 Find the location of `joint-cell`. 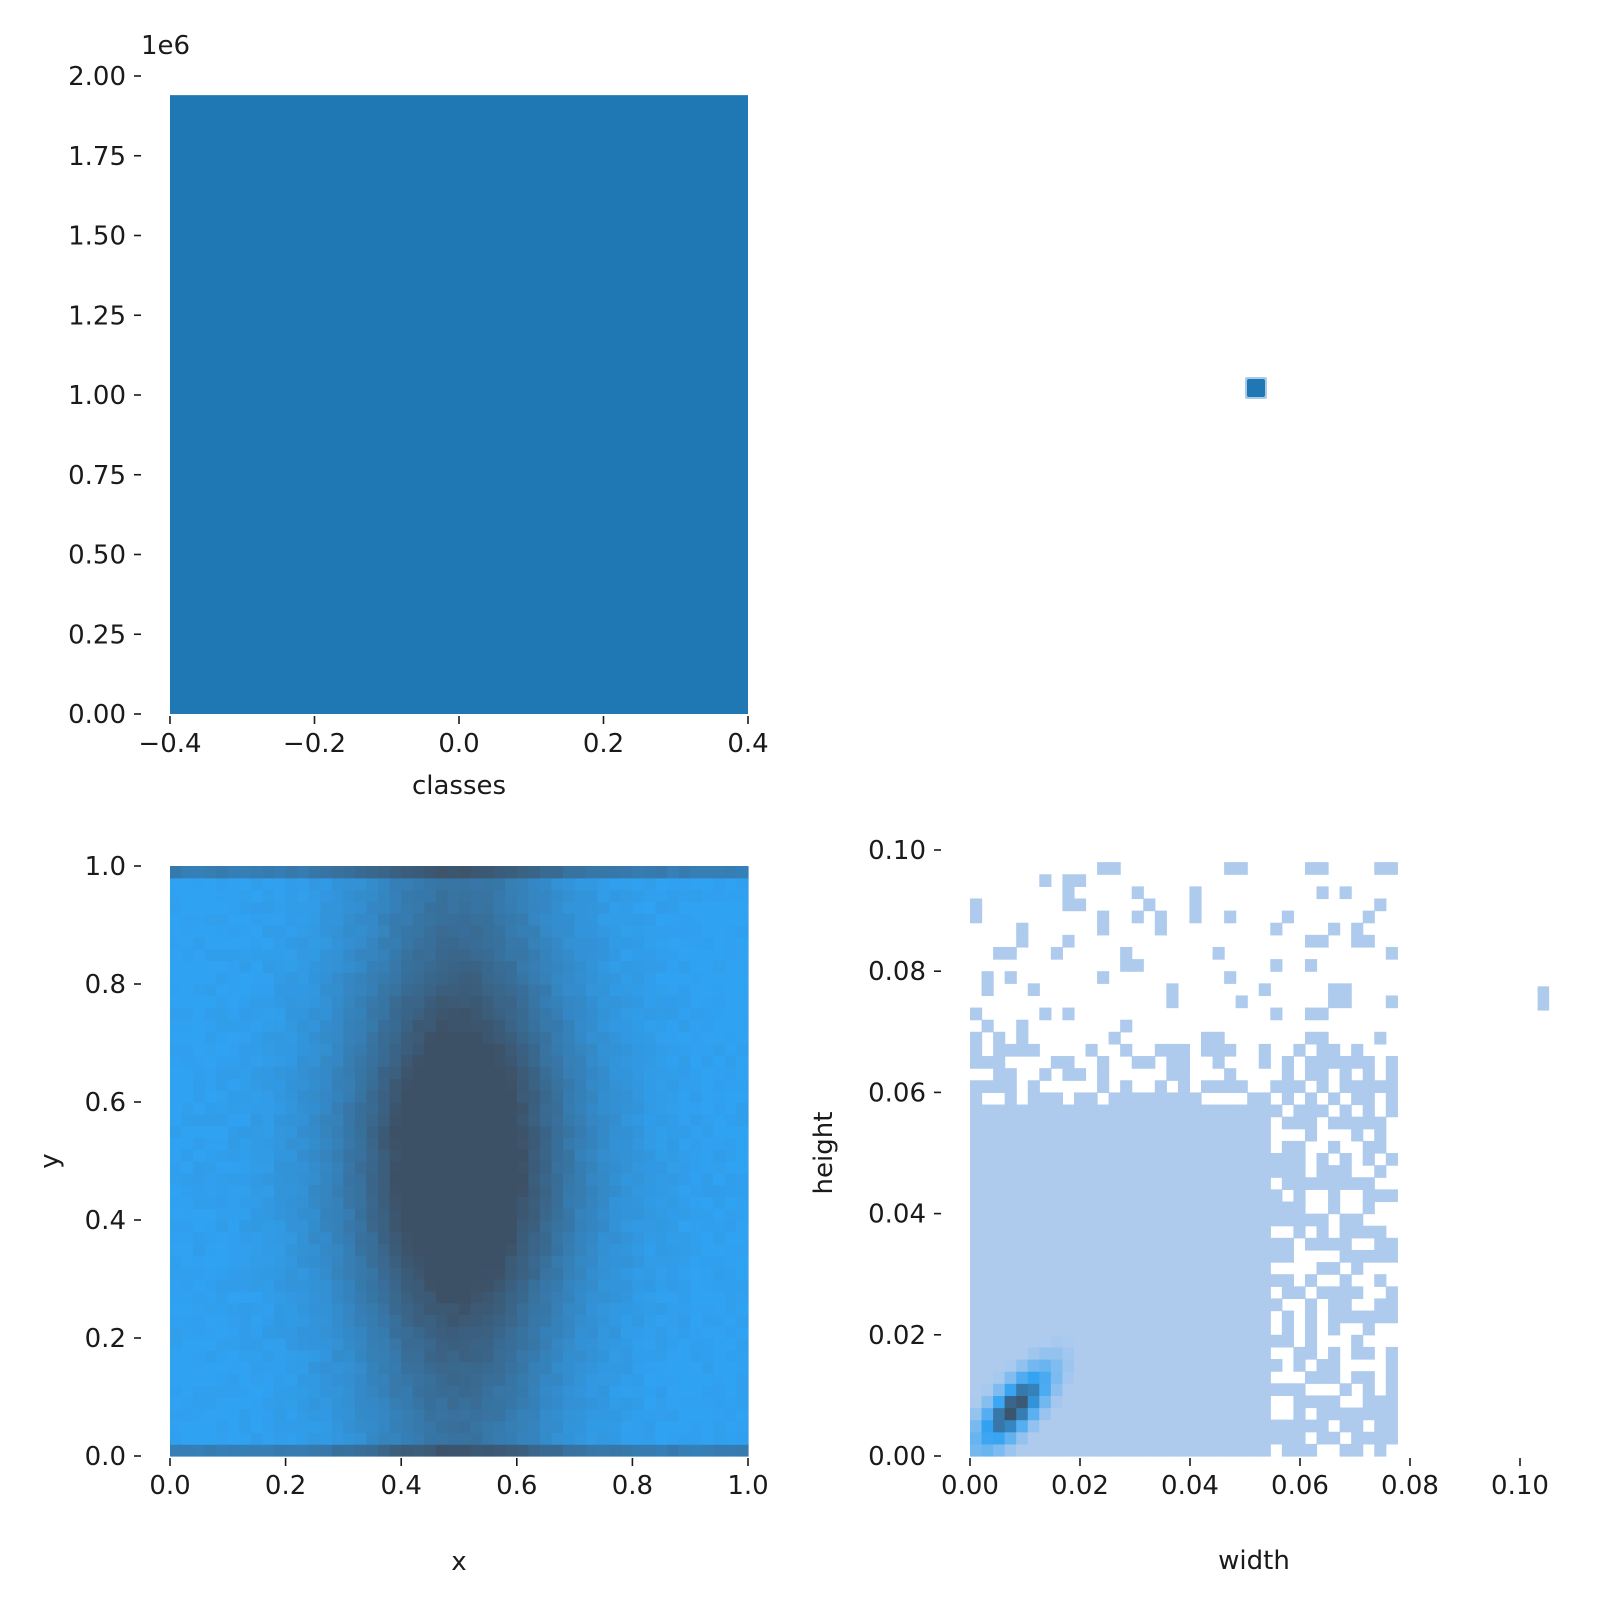

joint-cell is located at coordinates (1256, 388).